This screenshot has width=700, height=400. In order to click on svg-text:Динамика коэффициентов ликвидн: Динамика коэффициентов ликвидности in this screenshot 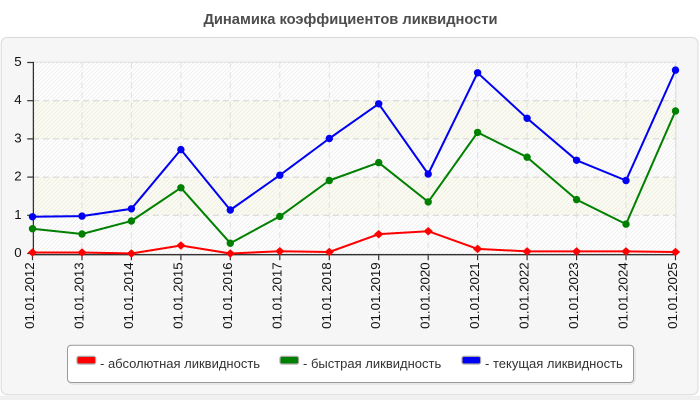, I will do `click(350, 20)`.